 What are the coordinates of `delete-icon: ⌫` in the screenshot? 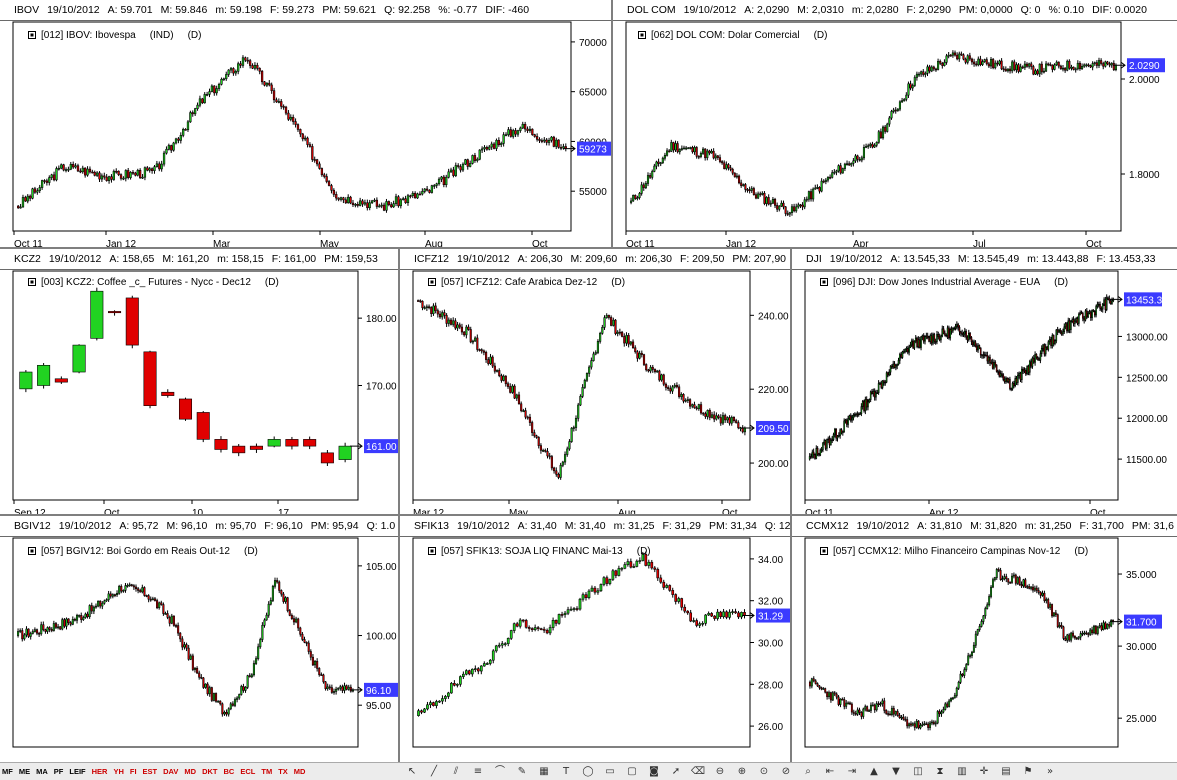 It's located at (698, 771).